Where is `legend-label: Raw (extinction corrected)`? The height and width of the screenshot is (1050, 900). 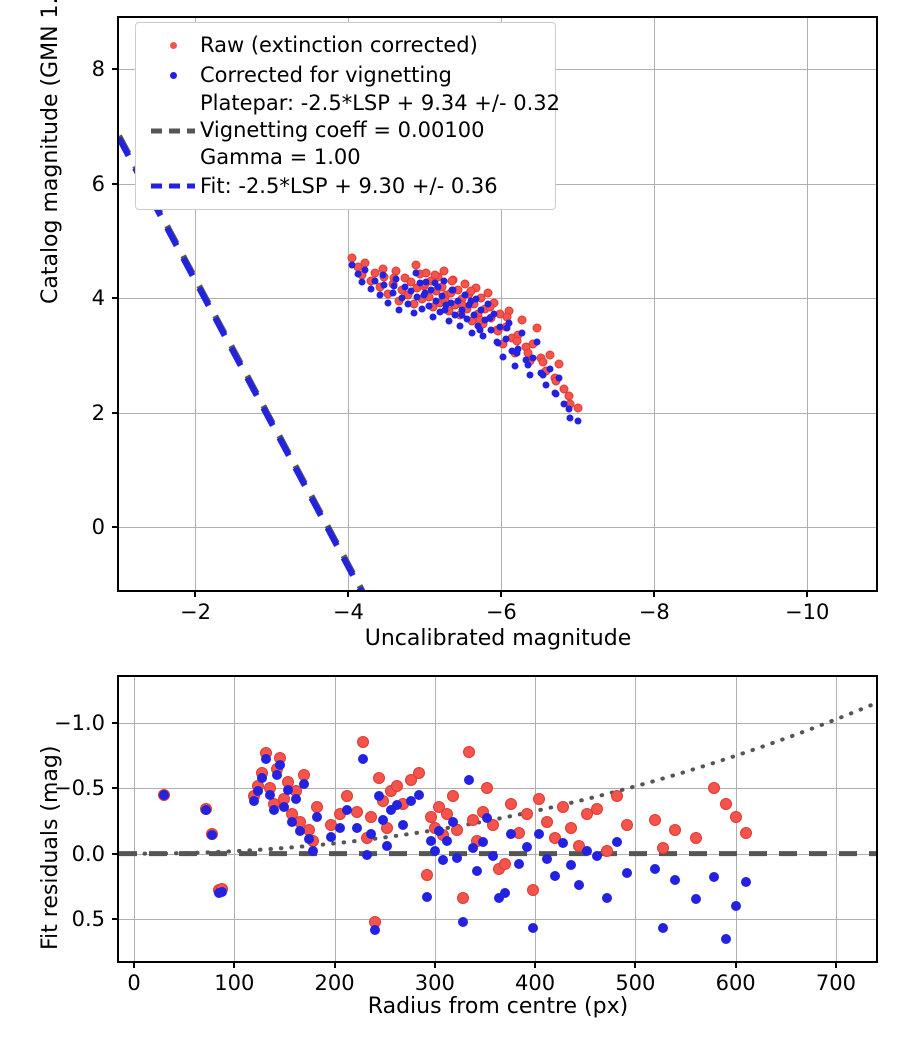
legend-label: Raw (extinction corrected) is located at coordinates (339, 44).